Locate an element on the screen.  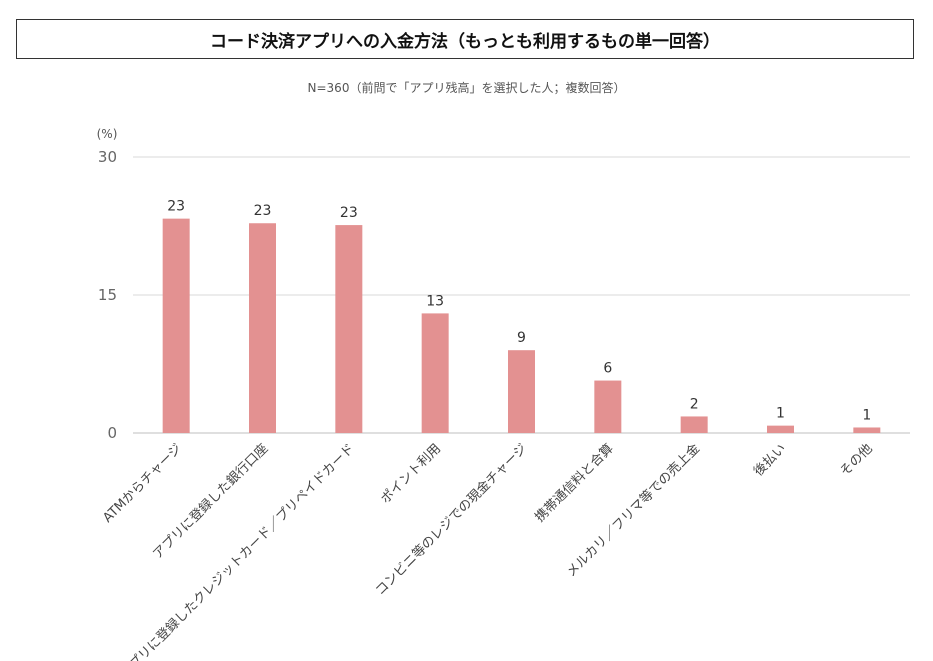
y-axis-unit: (%) is located at coordinates (107, 134).